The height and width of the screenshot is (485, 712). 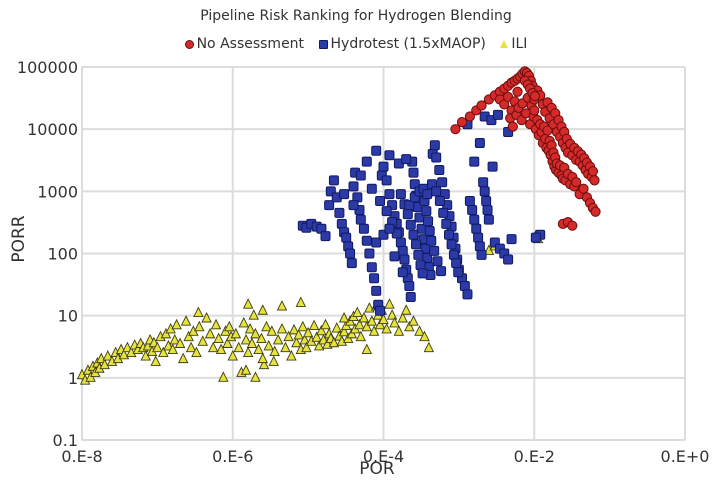 What do you see at coordinates (62, 254) in the screenshot?
I see `y-tick-label: 100` at bounding box center [62, 254].